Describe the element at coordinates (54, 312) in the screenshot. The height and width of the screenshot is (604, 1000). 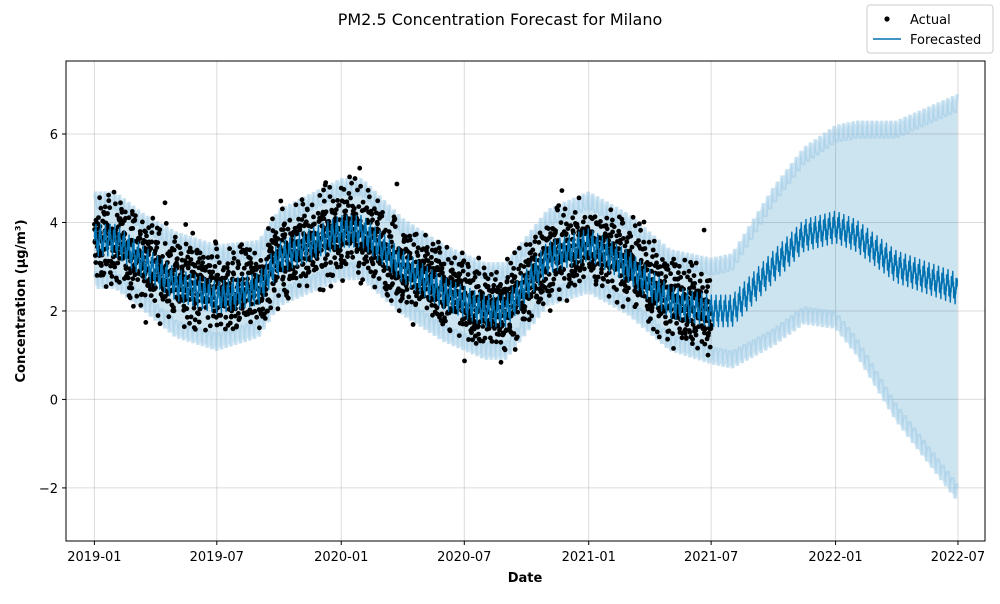
I see `y-tick-label: 2` at that location.